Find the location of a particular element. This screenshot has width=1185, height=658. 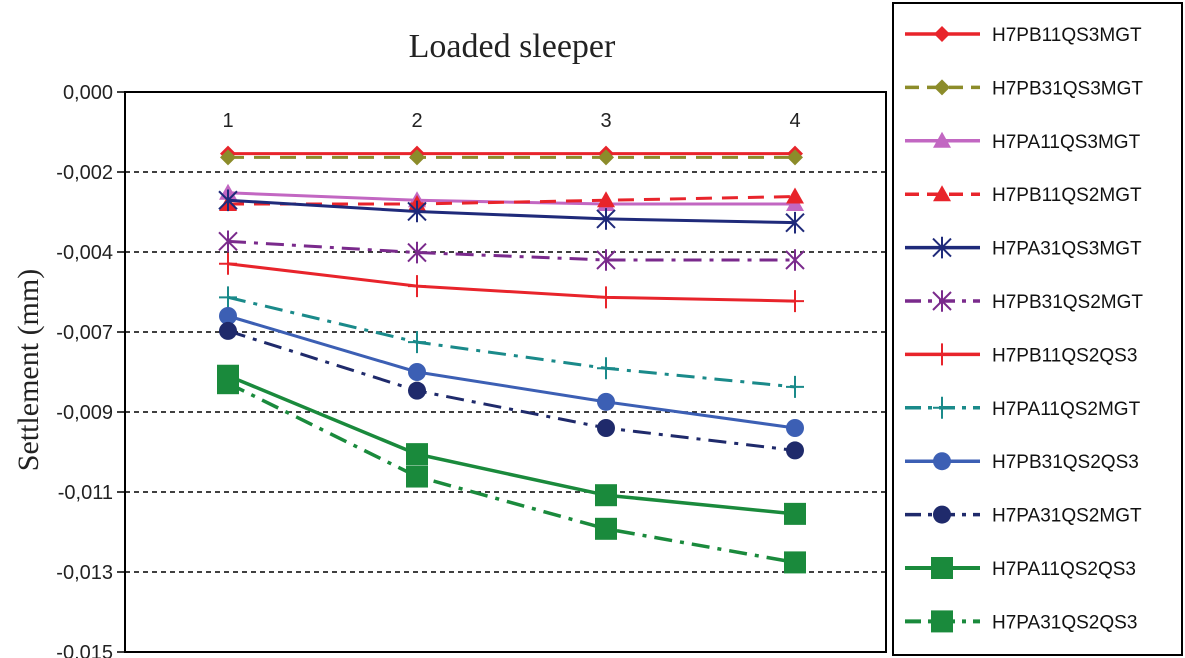

legend-item: H7PA31QS3MGT is located at coordinates (1023, 248).